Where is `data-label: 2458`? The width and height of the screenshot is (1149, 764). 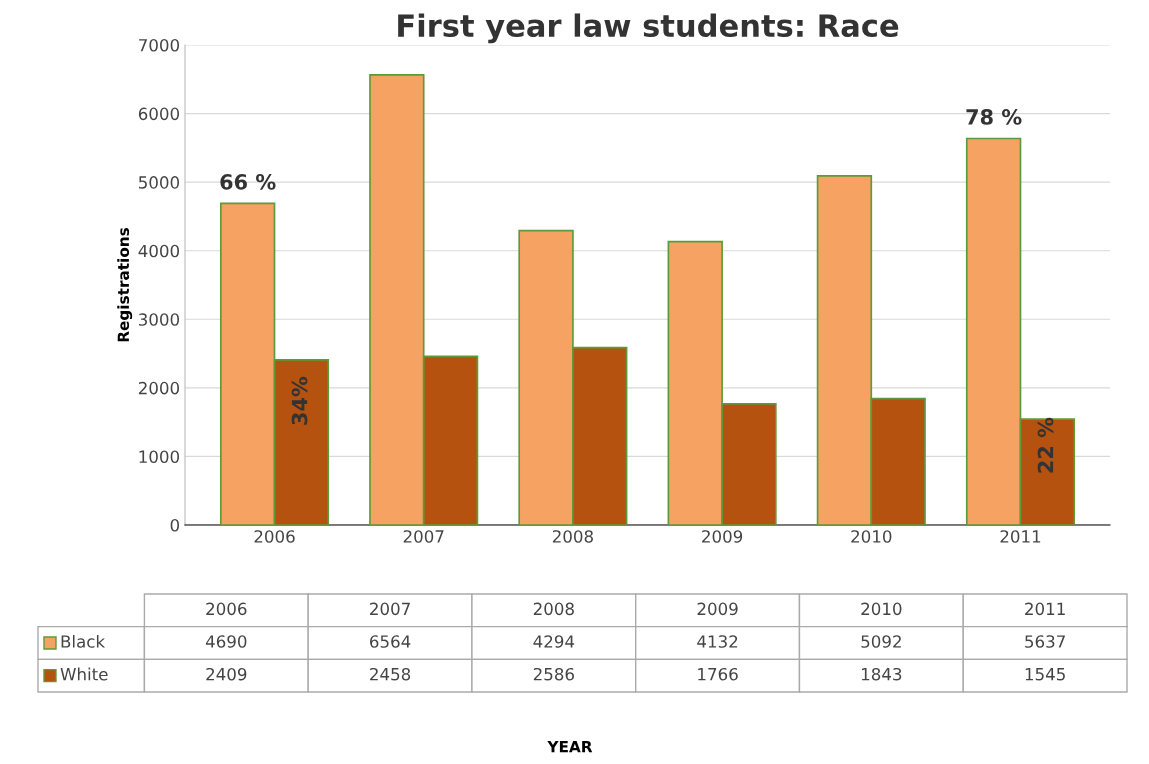
data-label: 2458 is located at coordinates (390, 674).